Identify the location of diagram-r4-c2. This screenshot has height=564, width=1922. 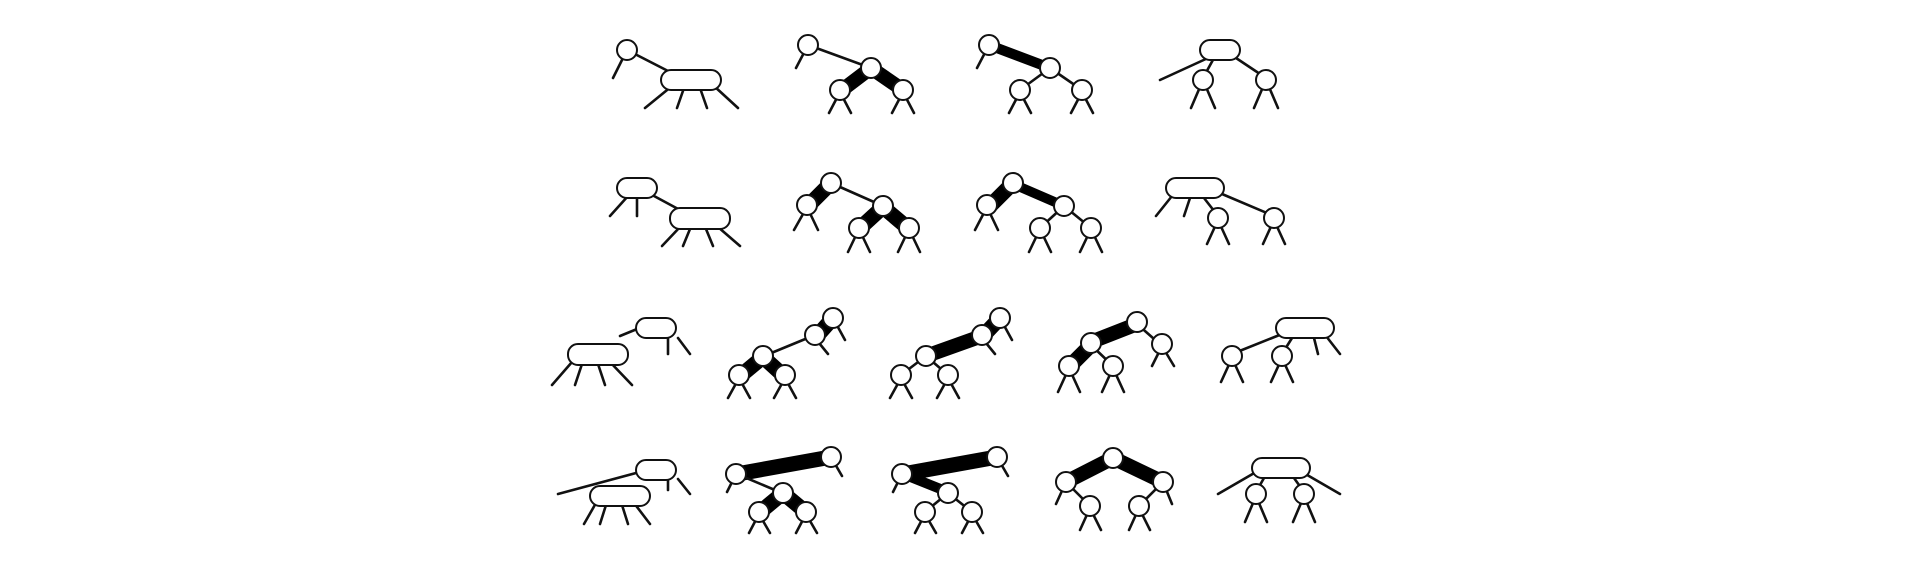
(784, 490).